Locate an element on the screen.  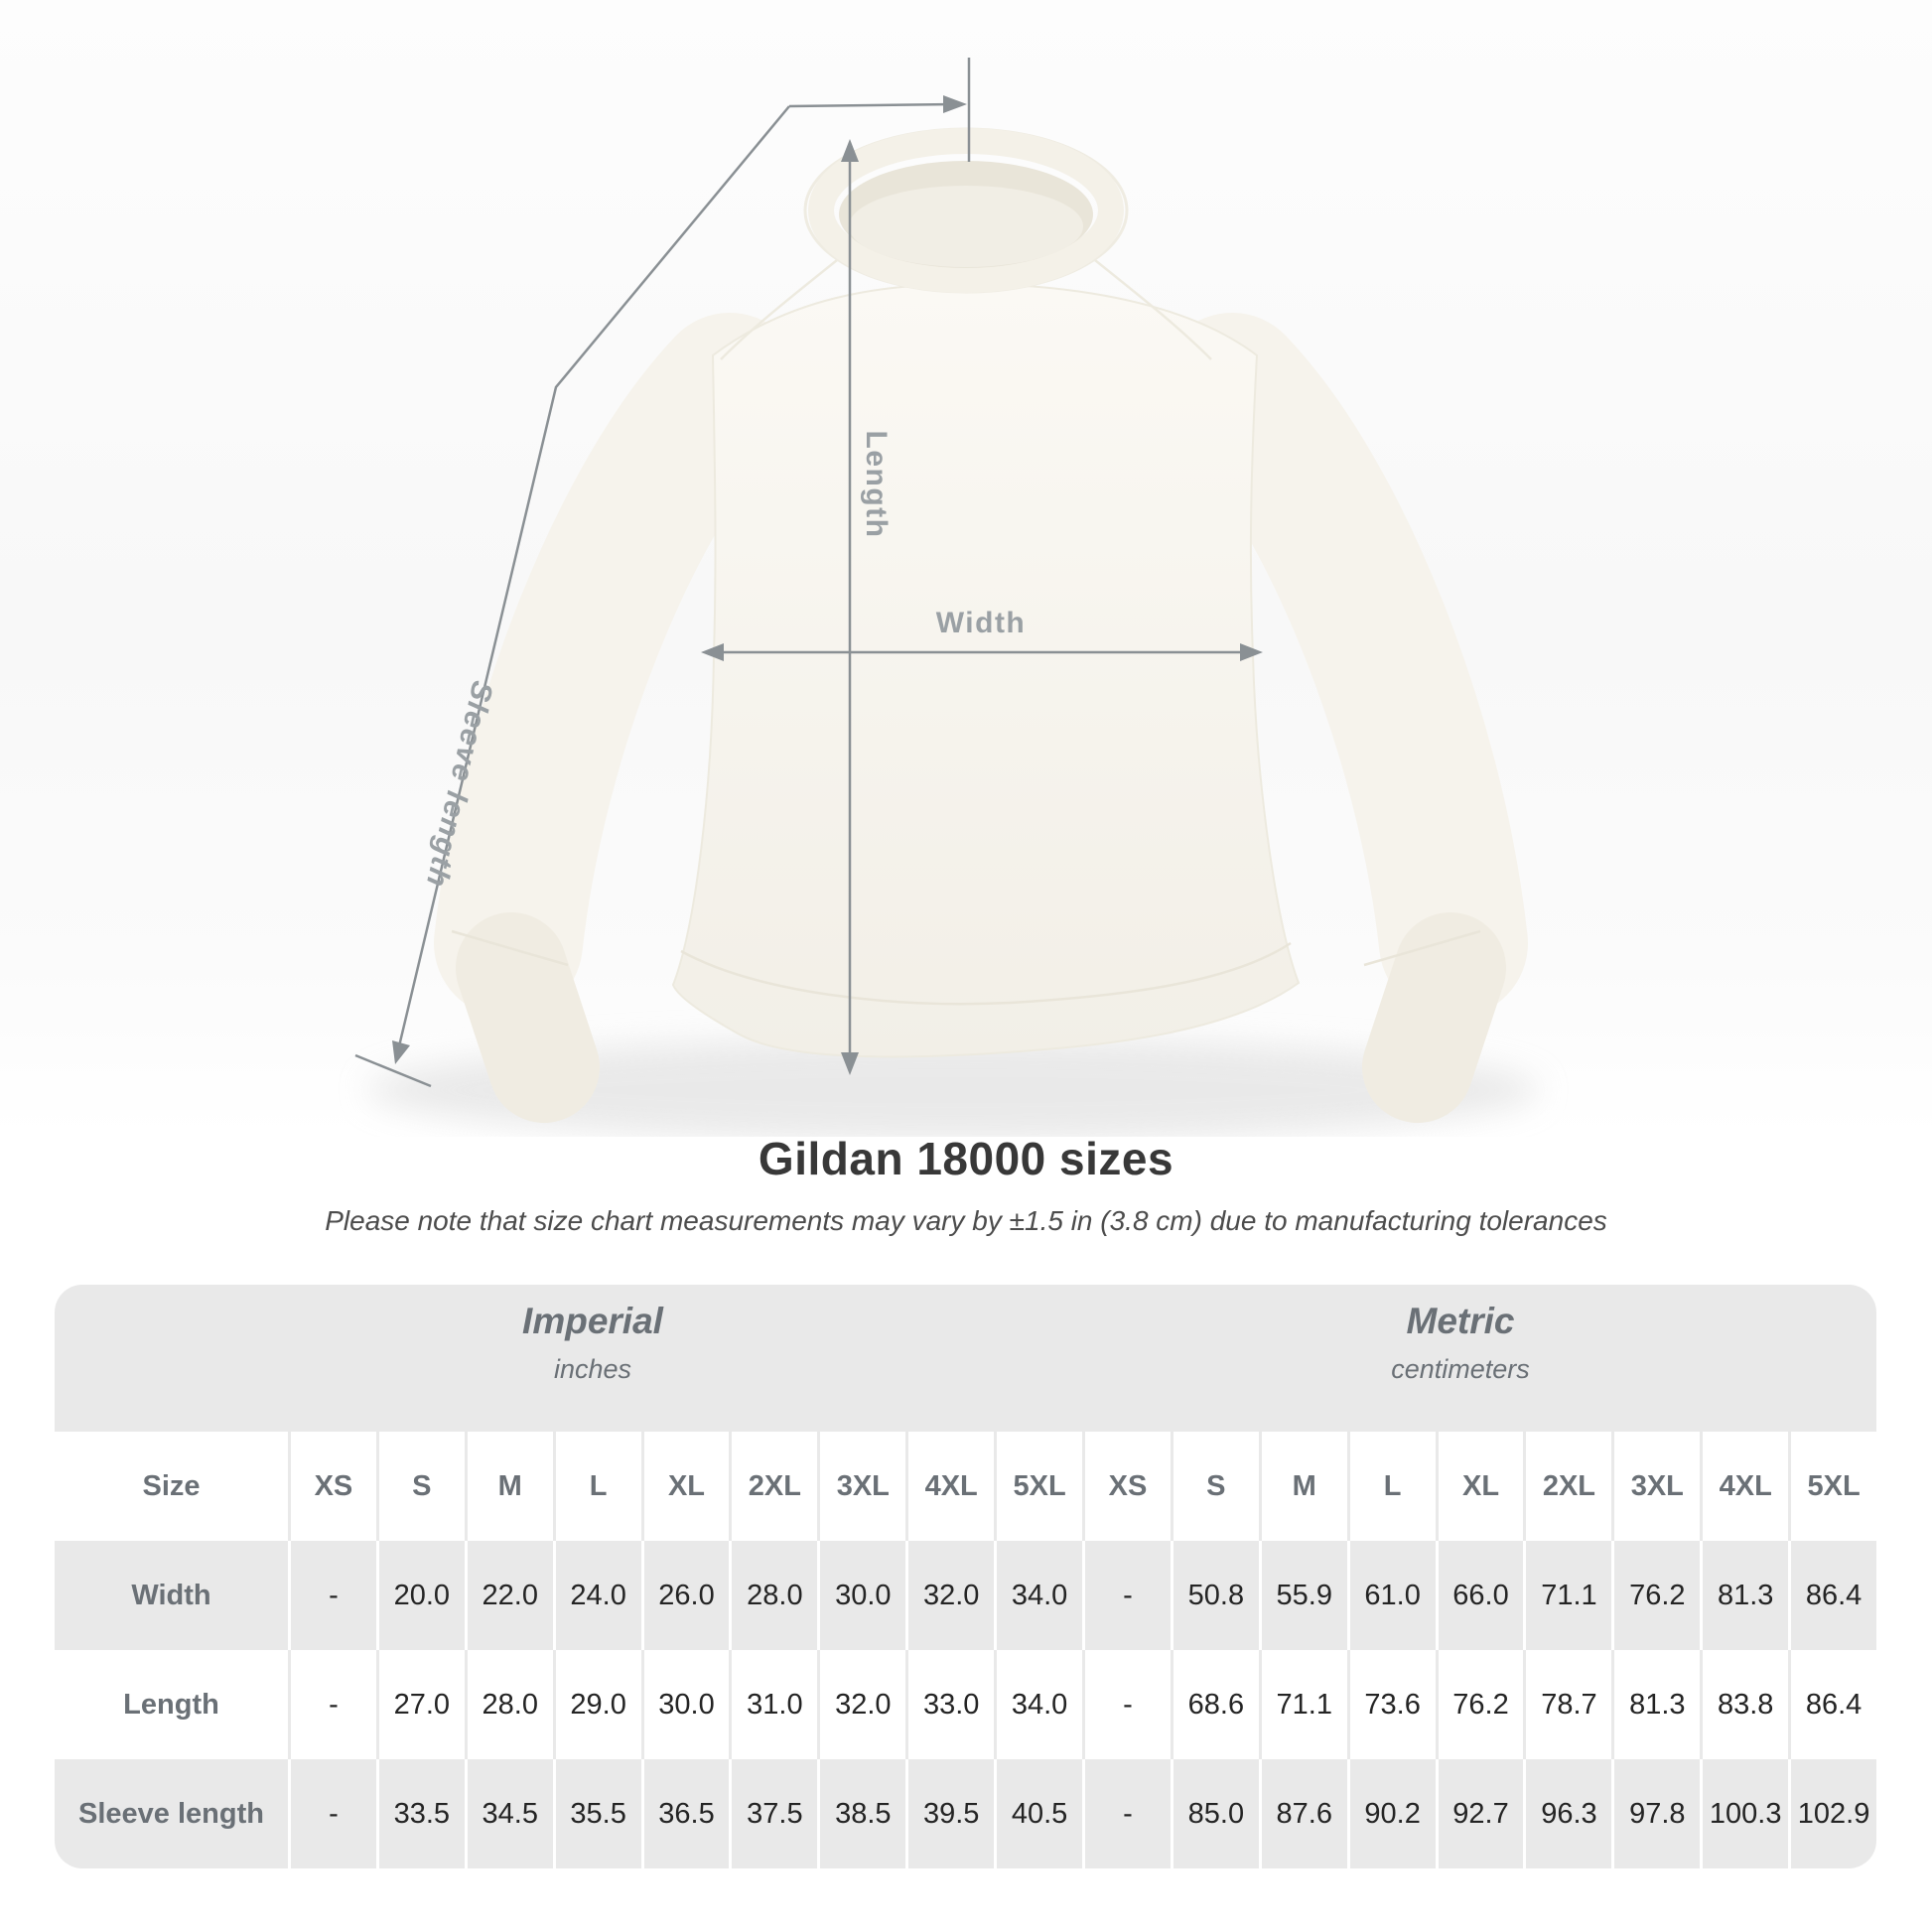
metric-value: 87.6 is located at coordinates (1302, 1814).